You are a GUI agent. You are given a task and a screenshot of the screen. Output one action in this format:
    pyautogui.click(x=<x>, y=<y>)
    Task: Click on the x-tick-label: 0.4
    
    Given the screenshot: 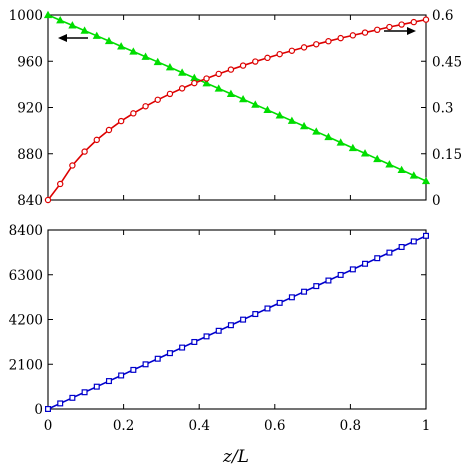 What is the action you would take?
    pyautogui.click(x=198, y=426)
    